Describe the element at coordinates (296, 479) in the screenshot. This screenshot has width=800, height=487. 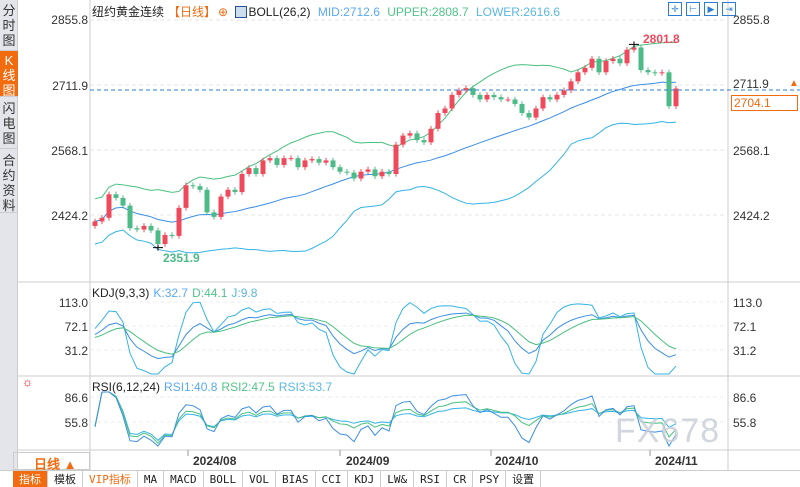
I see `tab-bias: BIAS` at that location.